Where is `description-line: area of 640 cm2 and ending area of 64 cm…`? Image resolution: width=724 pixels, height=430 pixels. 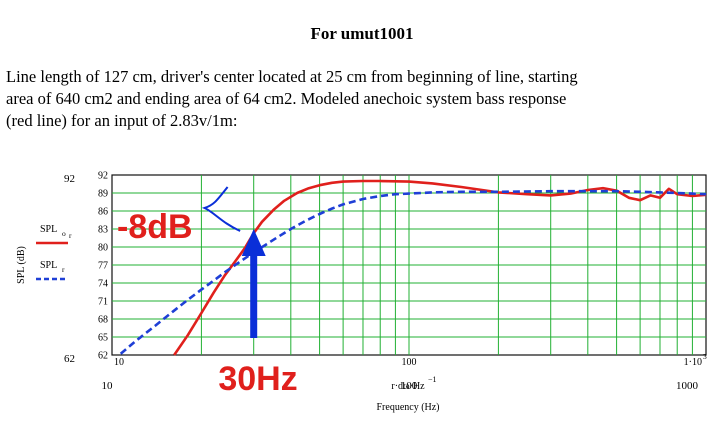 description-line: area of 640 cm2 and ending area of 64 cm… is located at coordinates (286, 98).